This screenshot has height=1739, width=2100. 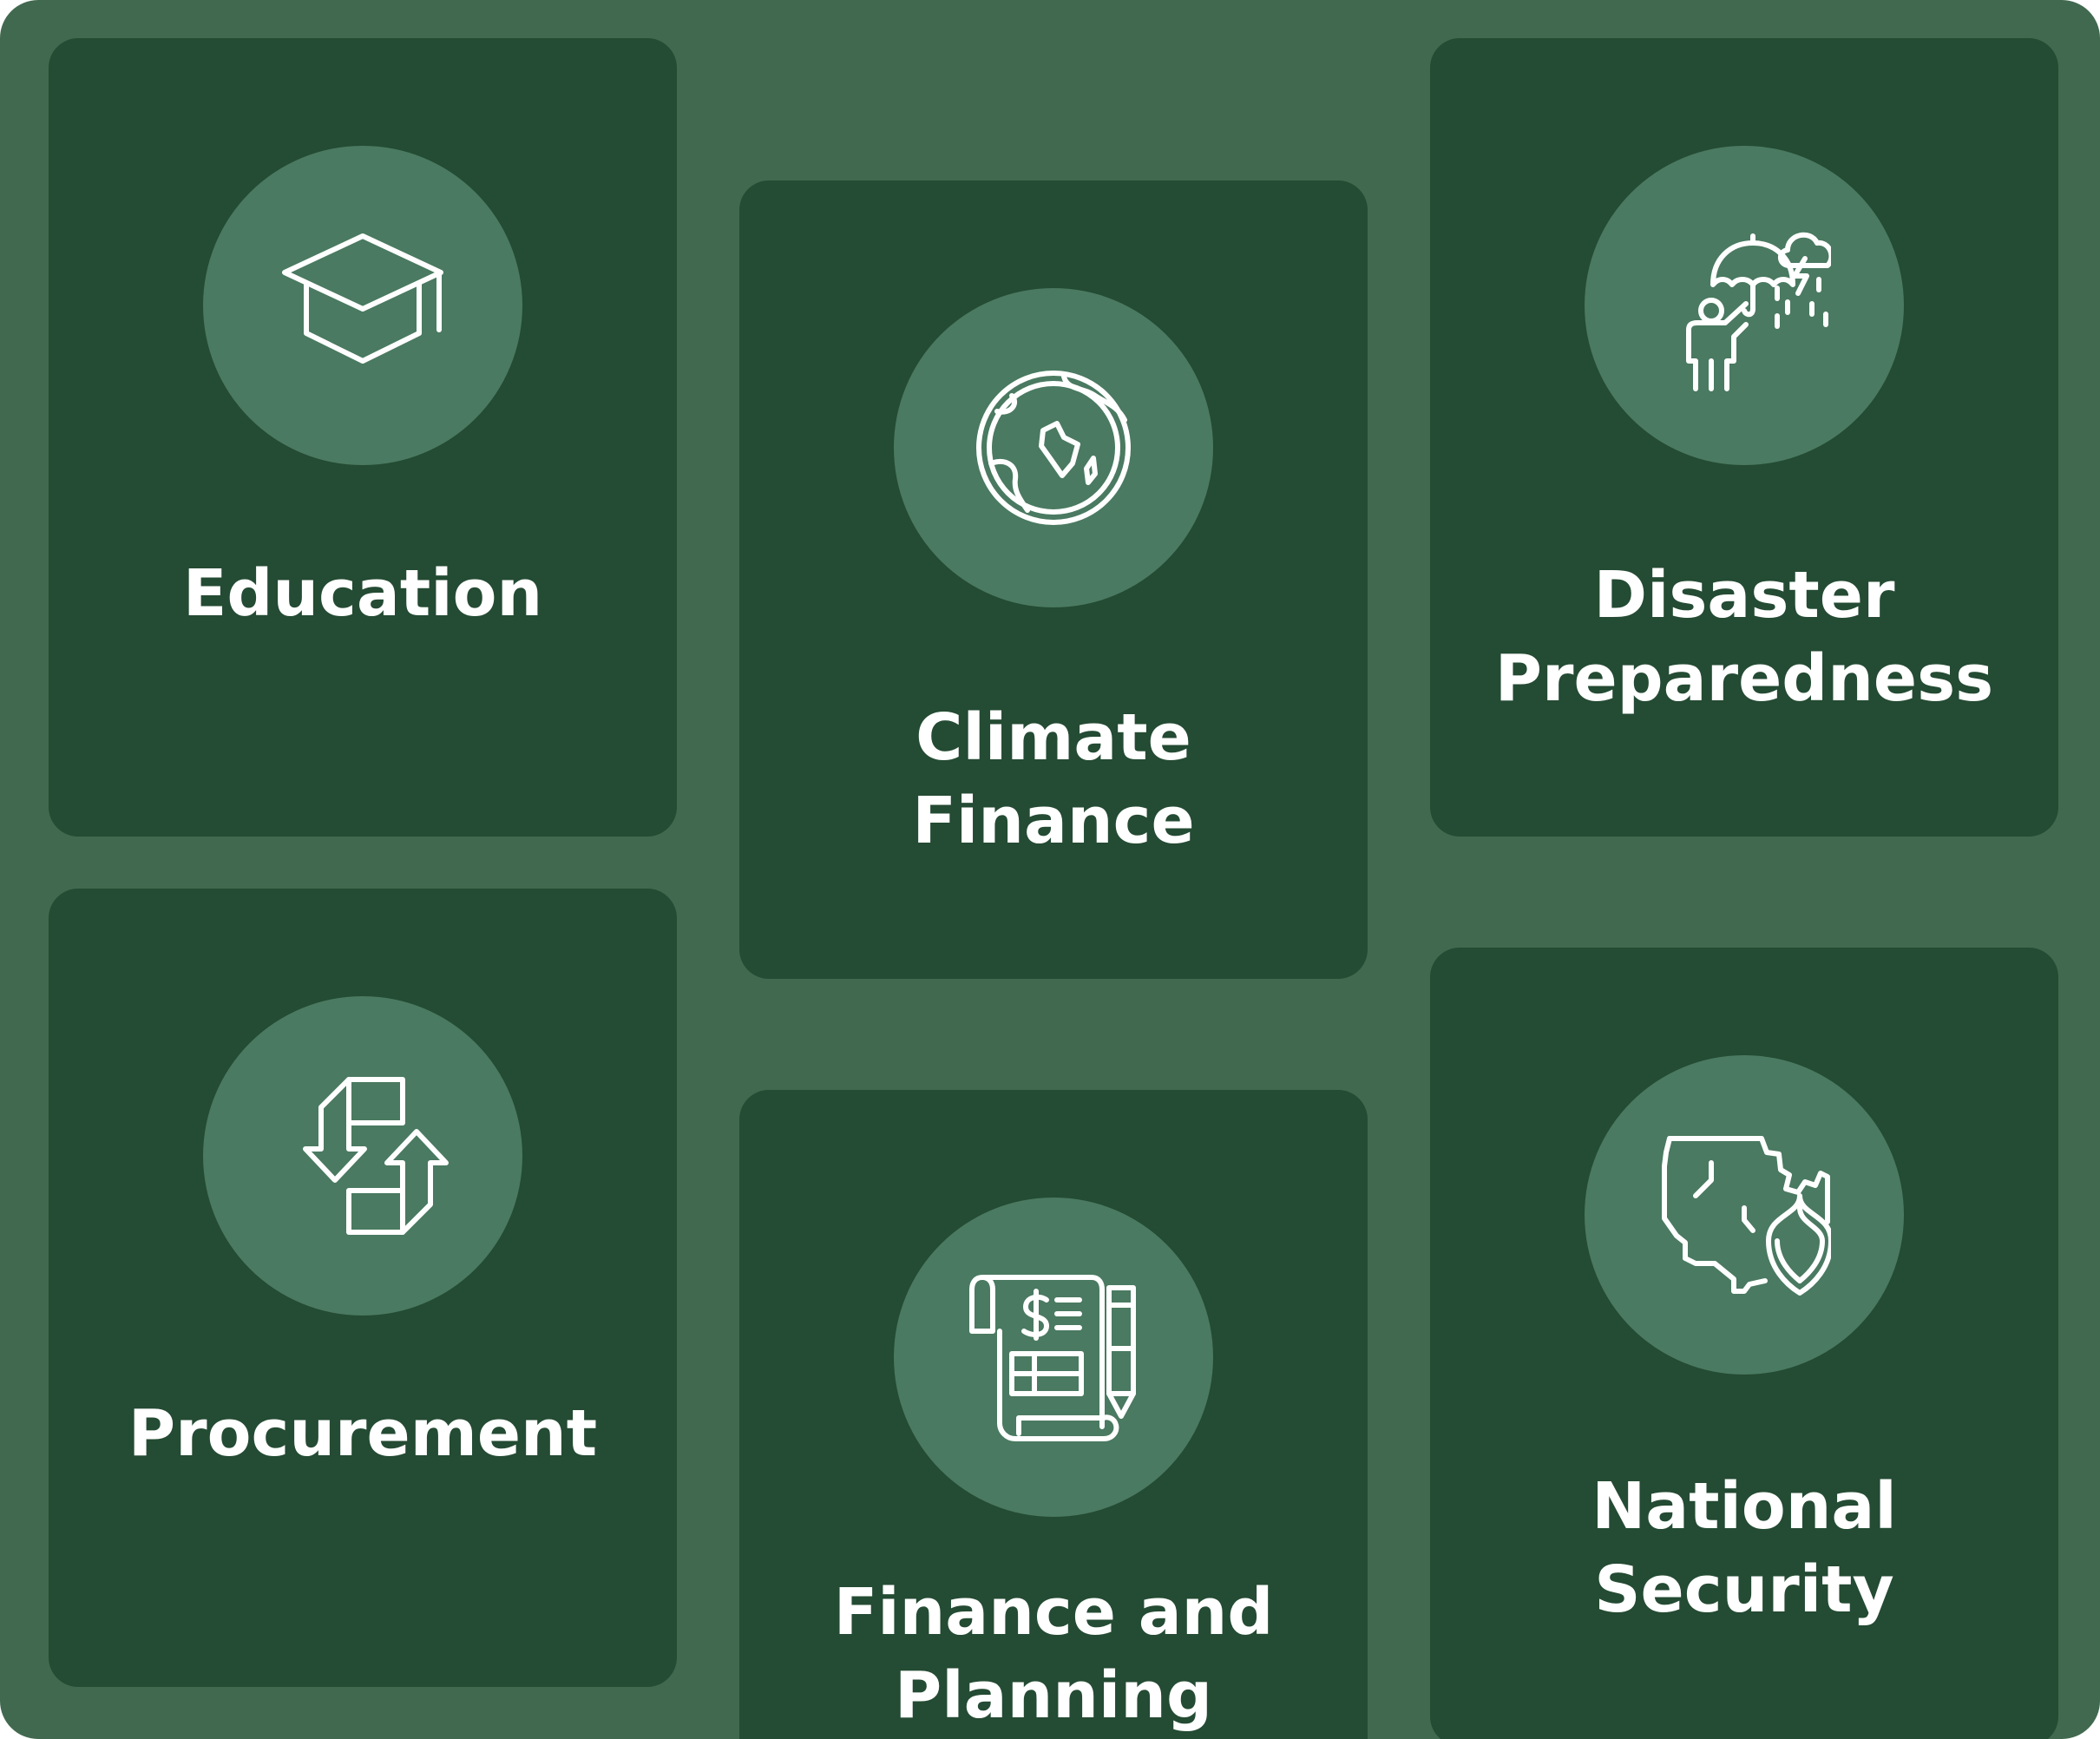 What do you see at coordinates (363, 1433) in the screenshot?
I see `card-label: Procurement` at bounding box center [363, 1433].